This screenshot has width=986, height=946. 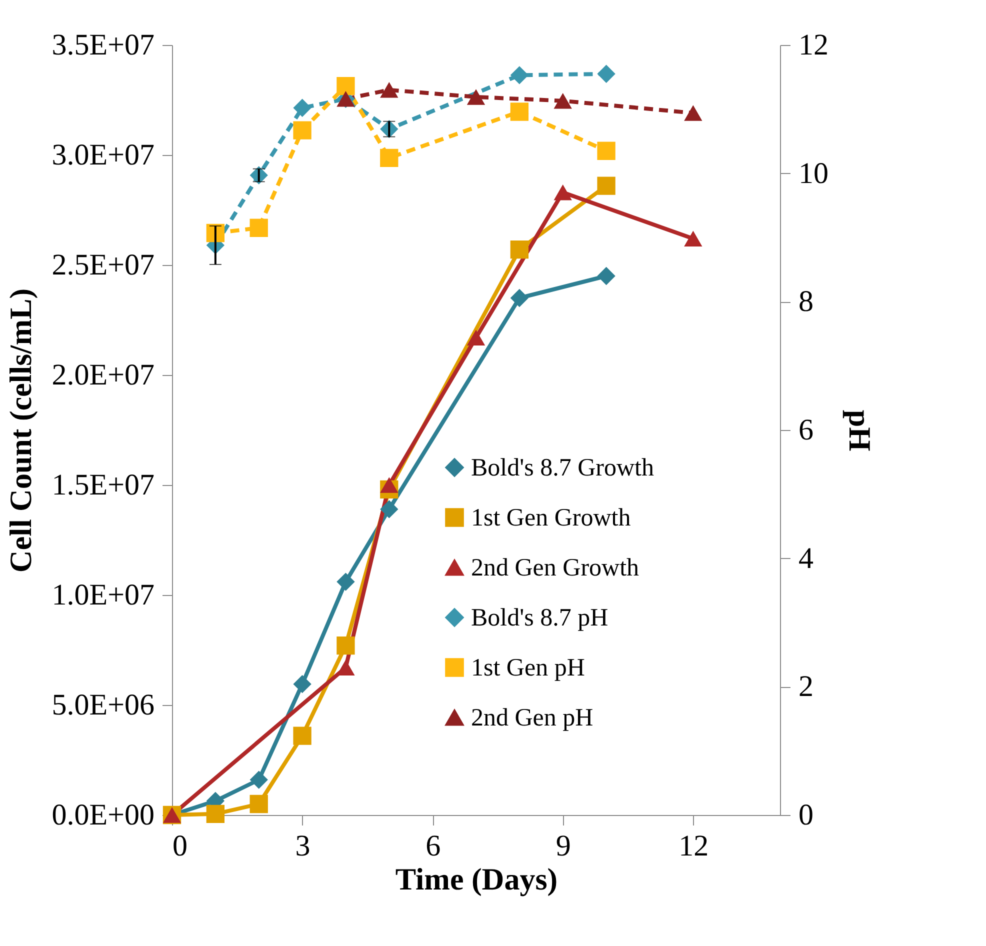 I want to click on y2-tick-label: 0, so click(x=806, y=815).